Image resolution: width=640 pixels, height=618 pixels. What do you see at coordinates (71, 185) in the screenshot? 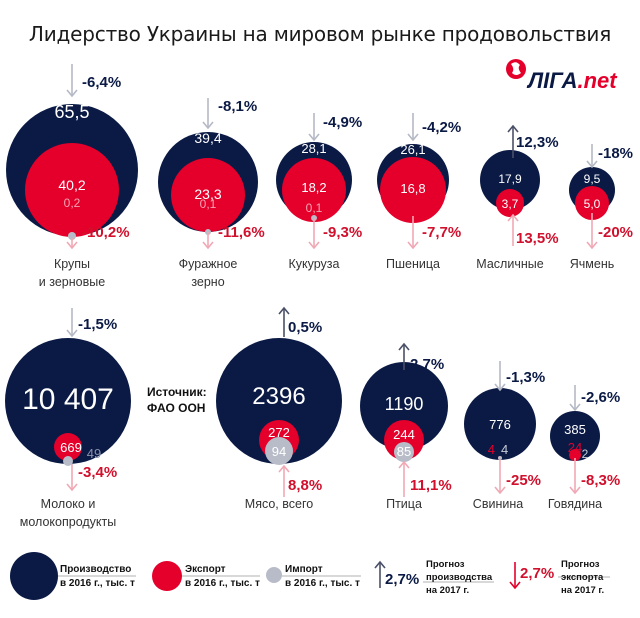
I see `export-value: 40,2` at bounding box center [71, 185].